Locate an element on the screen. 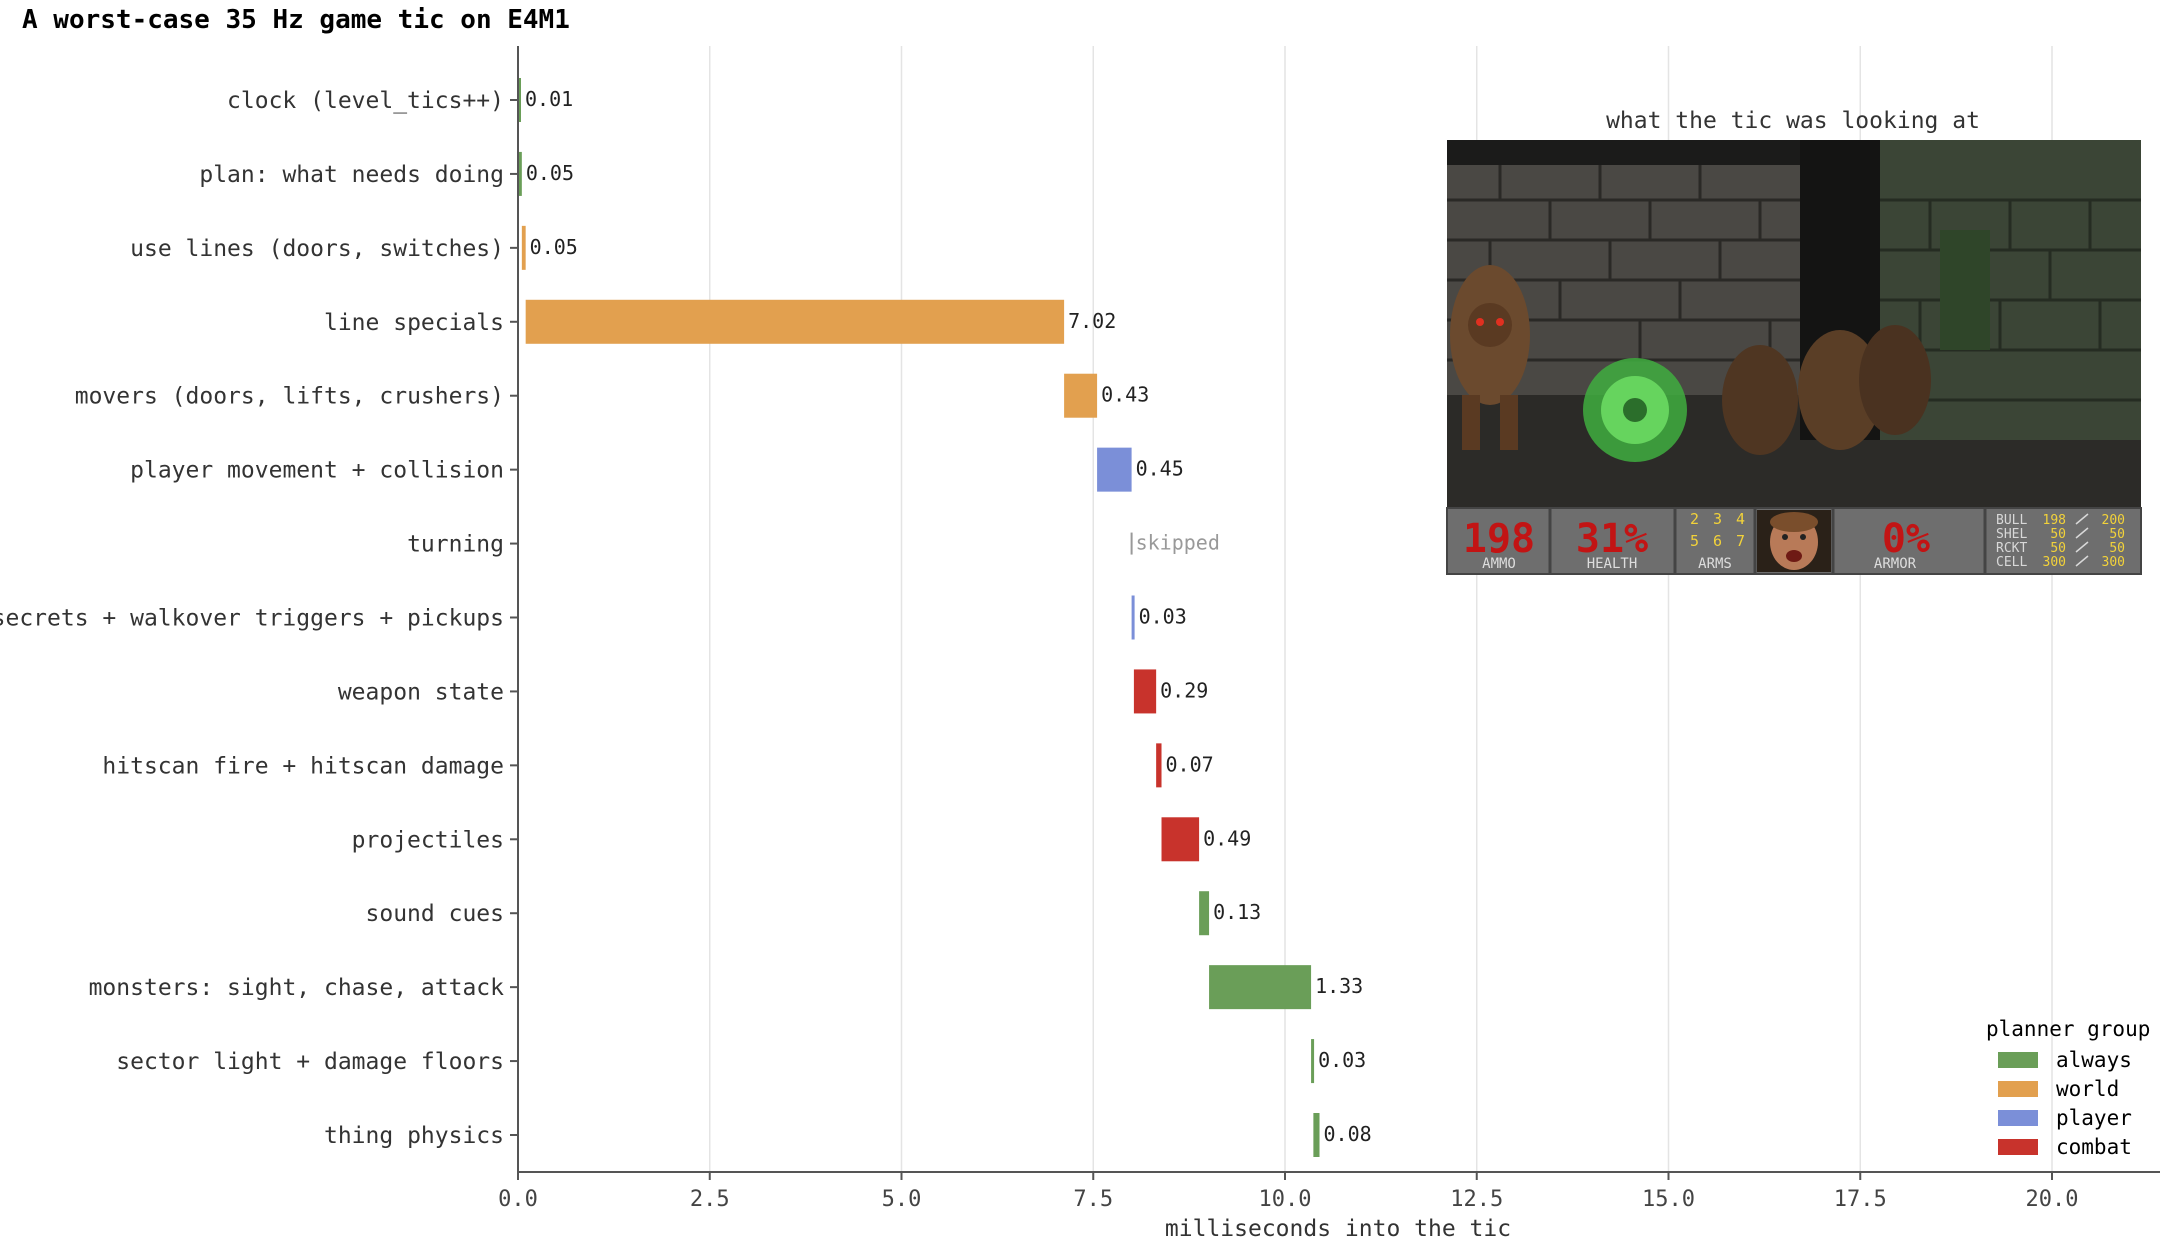 This screenshot has height=1253, width=2160. hud-ammo-current: 300 is located at coordinates (2054, 562).